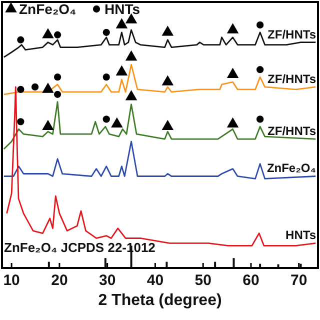 The image size is (320, 320). I want to click on x-tick-label: 50, so click(203, 280).